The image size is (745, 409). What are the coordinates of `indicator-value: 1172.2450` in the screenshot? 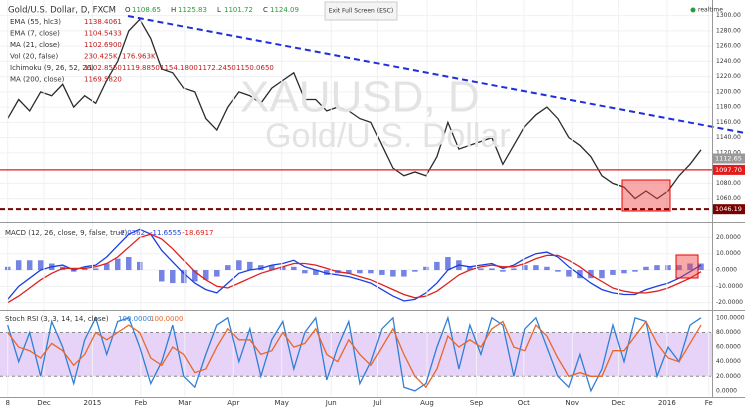 It's located at (217, 68).